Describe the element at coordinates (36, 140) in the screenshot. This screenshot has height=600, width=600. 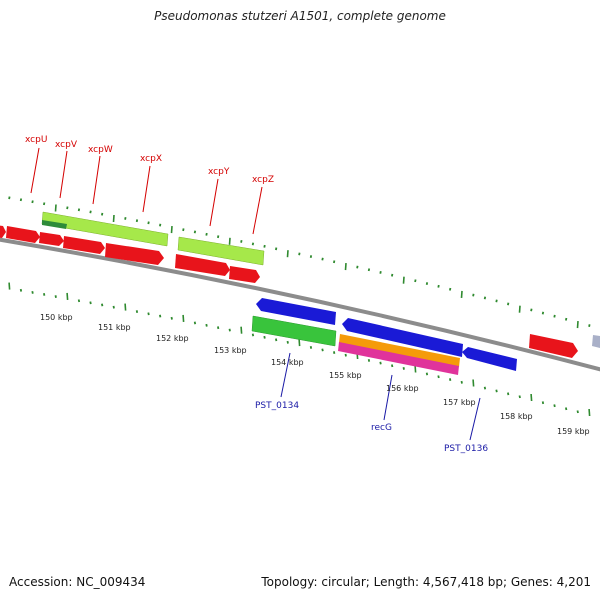
I see `gene-label: xcpU` at that location.